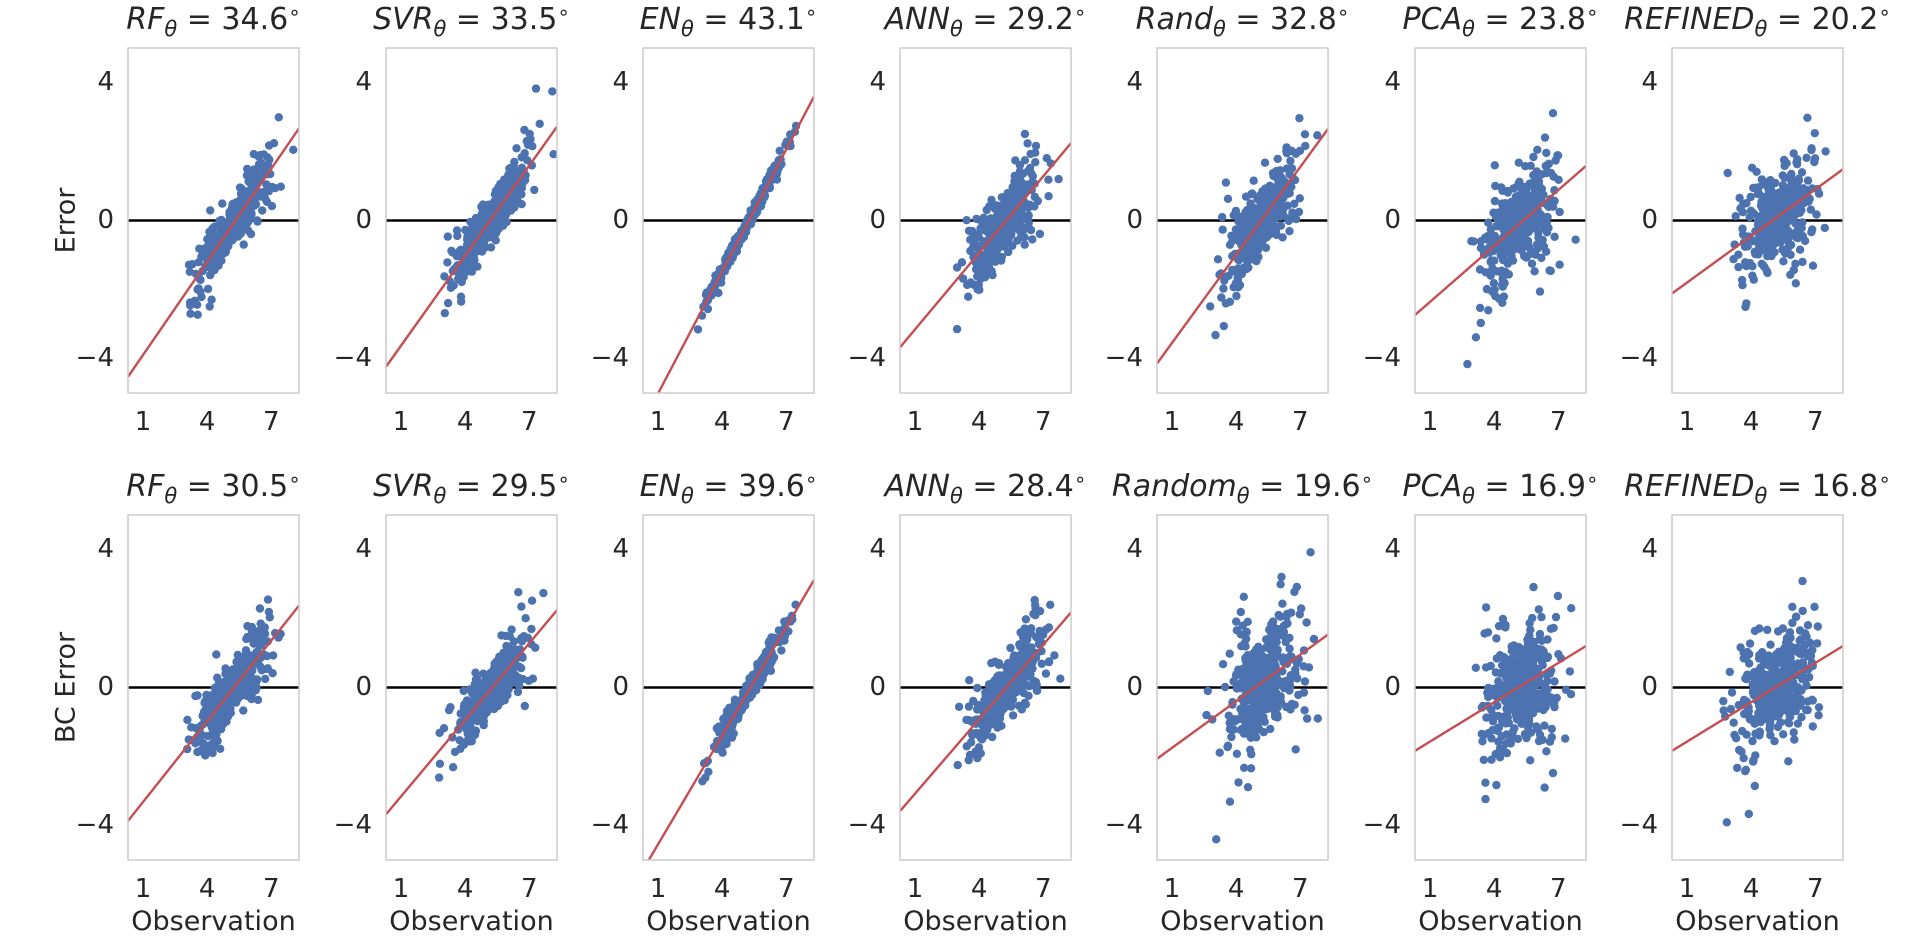 This screenshot has height=949, width=1920. What do you see at coordinates (985, 487) in the screenshot?
I see `panel-title: ANNθ = 28.4∘` at bounding box center [985, 487].